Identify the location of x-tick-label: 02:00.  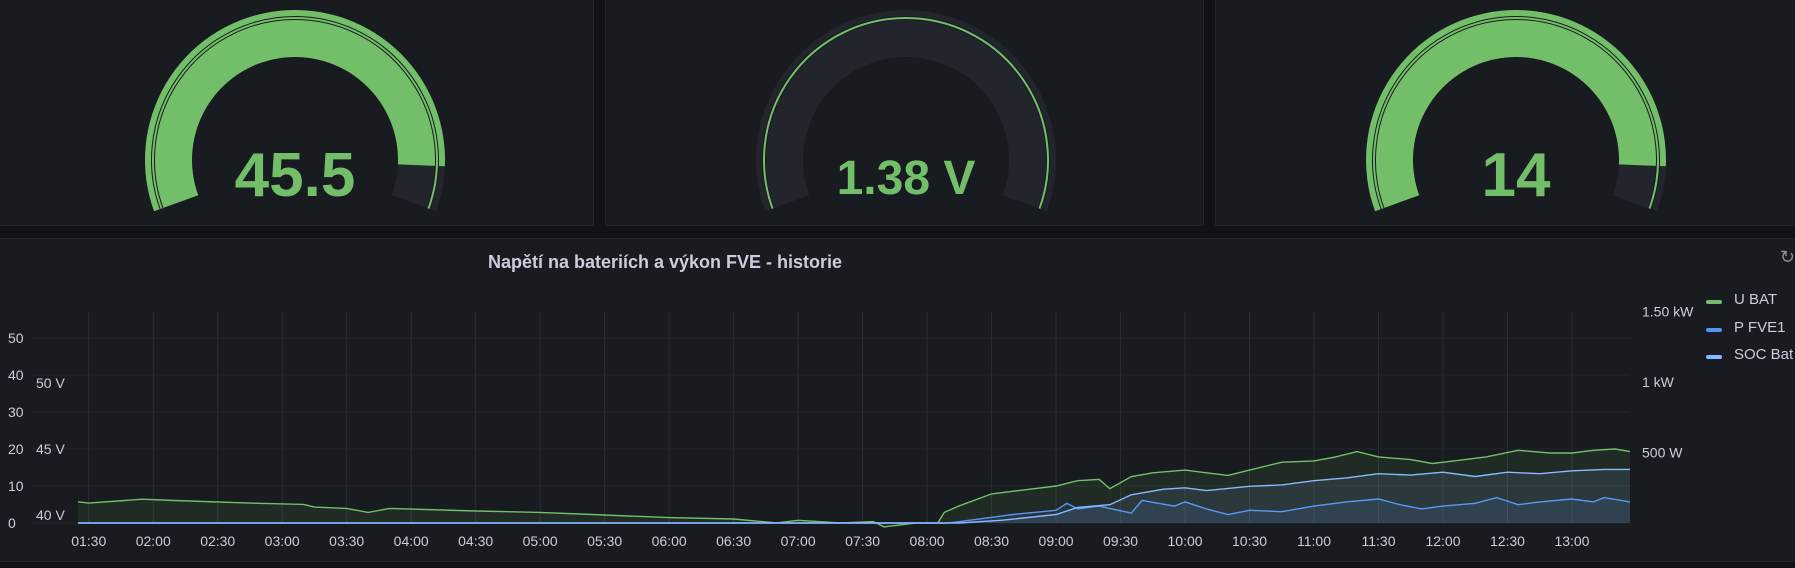
(153, 541).